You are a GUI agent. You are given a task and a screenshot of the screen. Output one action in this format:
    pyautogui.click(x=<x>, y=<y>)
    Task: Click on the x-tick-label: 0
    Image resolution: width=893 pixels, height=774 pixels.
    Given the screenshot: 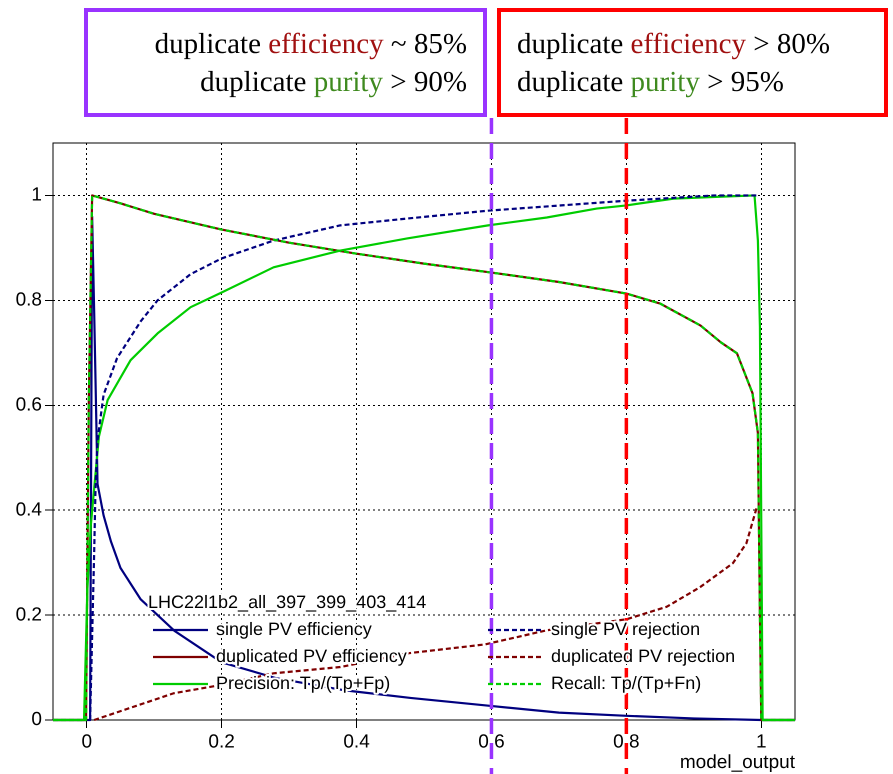 What is the action you would take?
    pyautogui.click(x=86, y=742)
    